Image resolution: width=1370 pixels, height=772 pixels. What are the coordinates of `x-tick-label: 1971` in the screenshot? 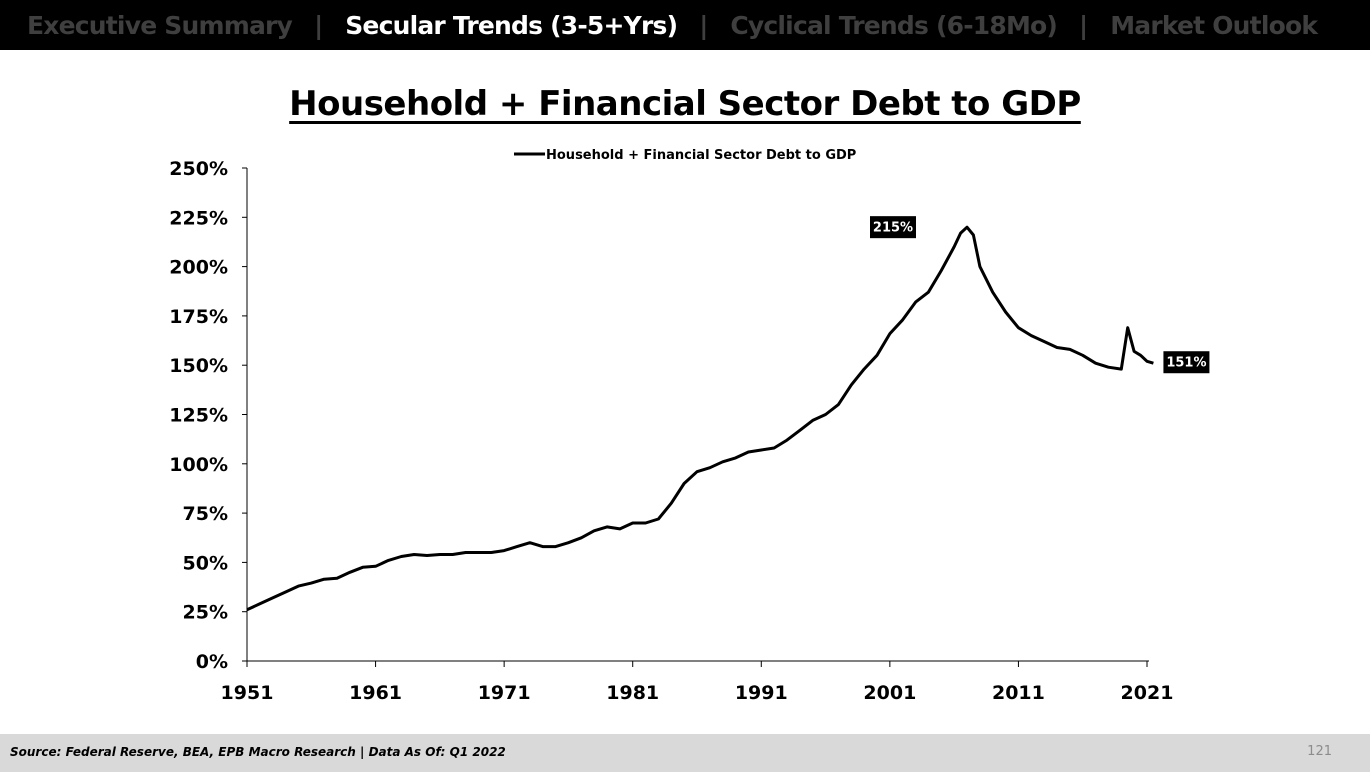 It's located at (504, 693).